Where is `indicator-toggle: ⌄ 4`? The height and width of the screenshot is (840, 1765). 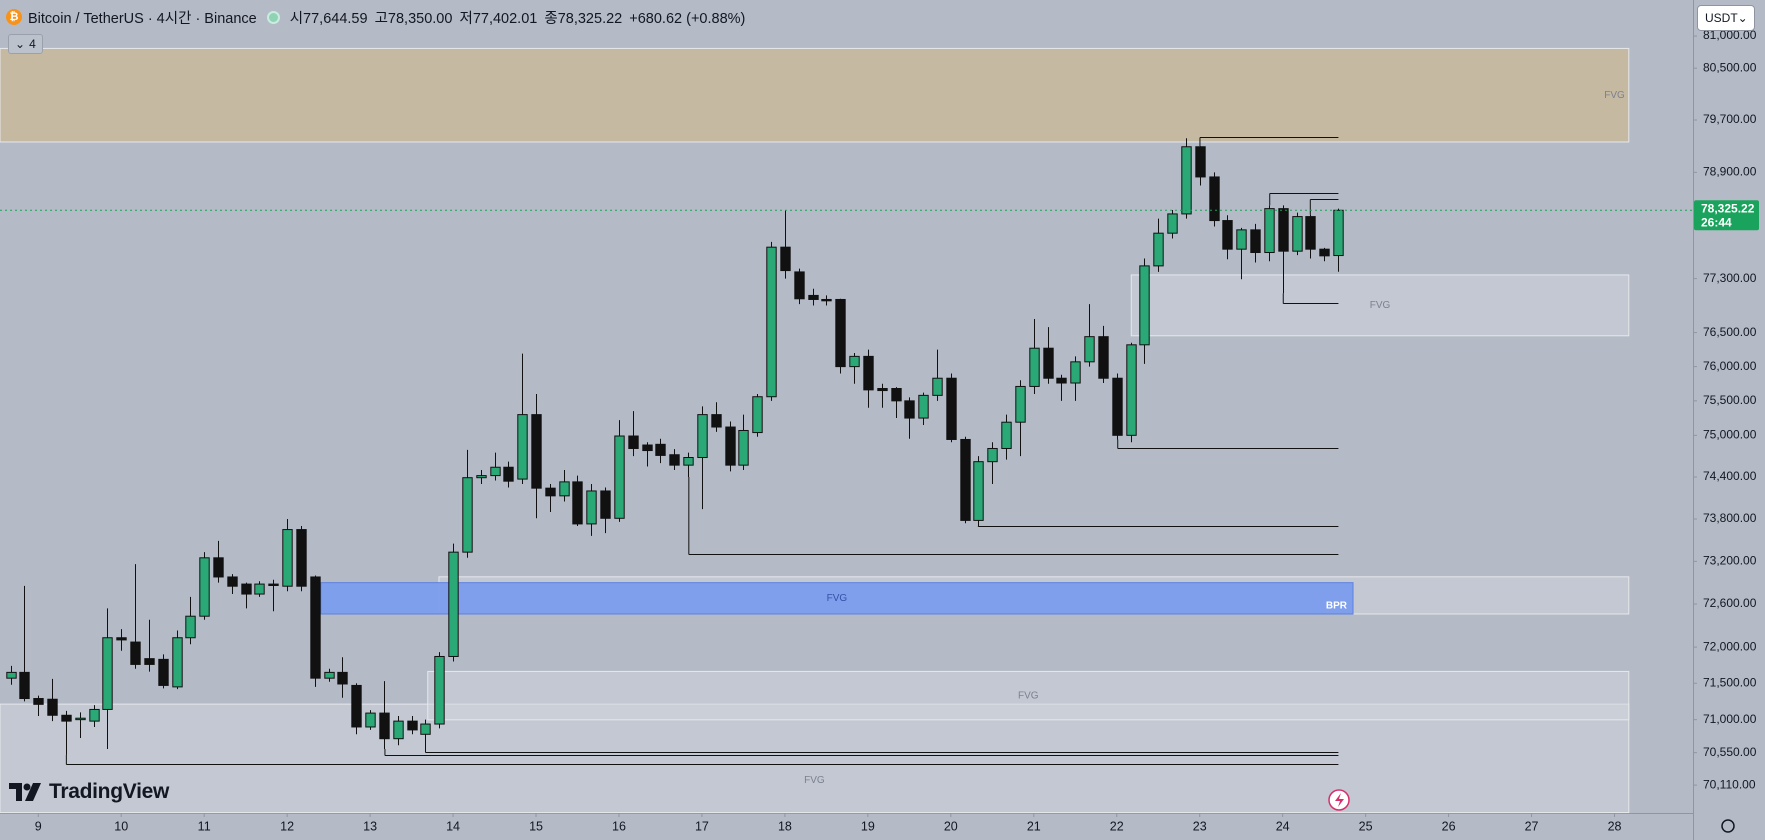
indicator-toggle: ⌄ 4 is located at coordinates (25, 44).